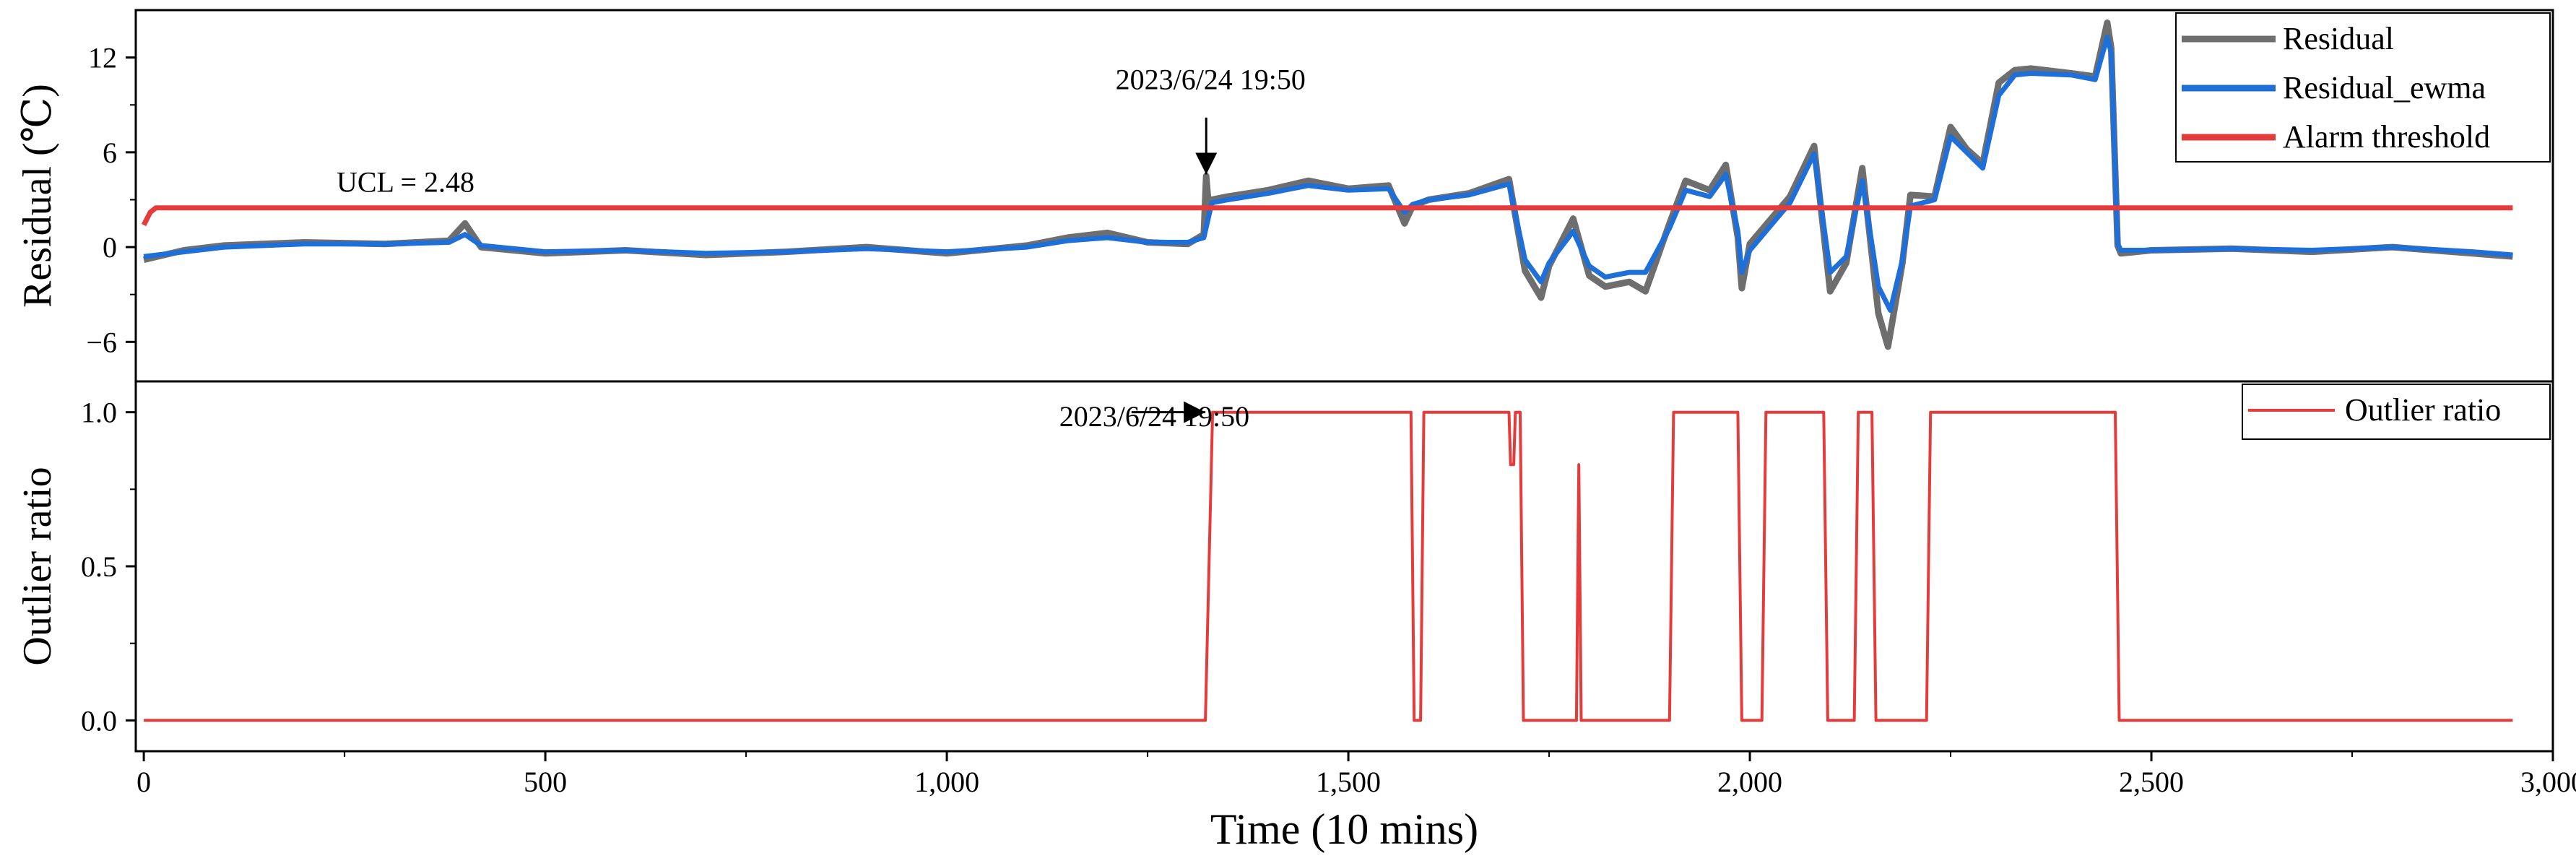 Image resolution: width=2576 pixels, height=861 pixels. Describe the element at coordinates (946, 782) in the screenshot. I see `x-tick-label: 1,000` at that location.